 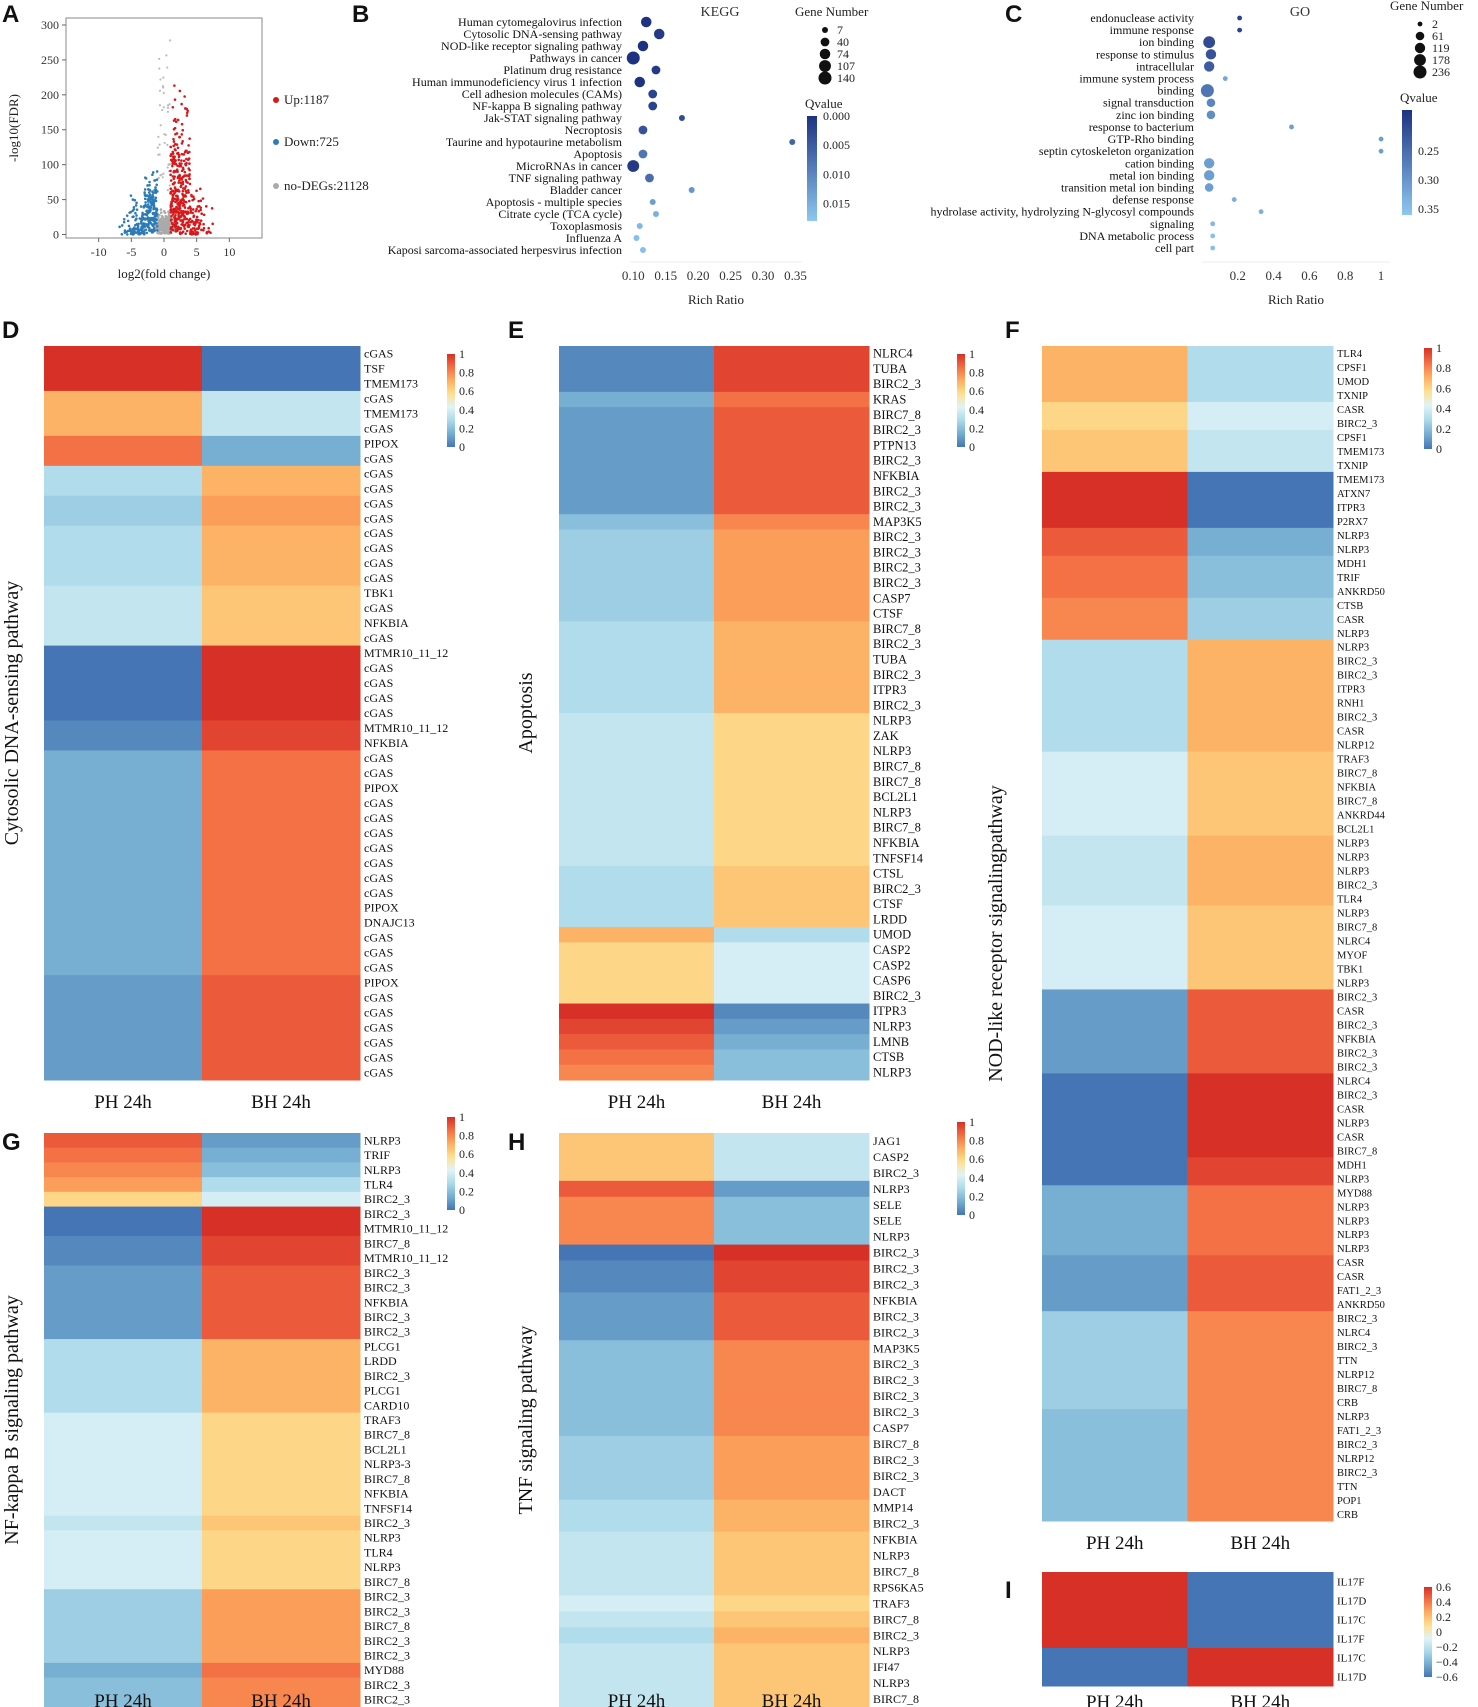 What do you see at coordinates (888, 1057) in the screenshot?
I see `row-label: CTSB` at bounding box center [888, 1057].